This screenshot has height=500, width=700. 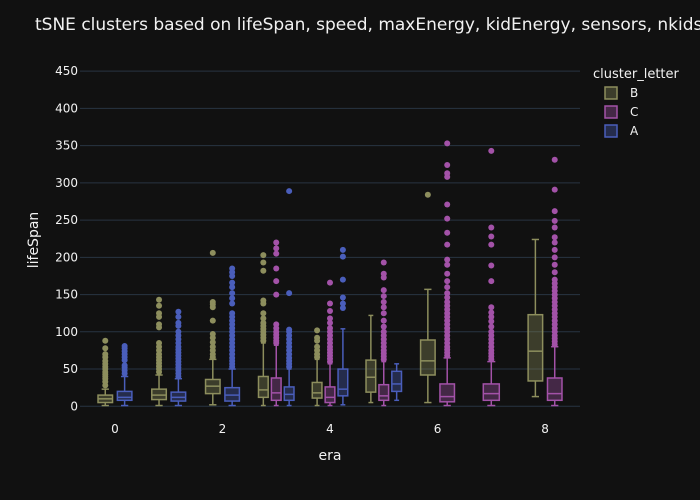 What do you see at coordinates (636, 74) in the screenshot?
I see `legend-title: cluster_letter` at bounding box center [636, 74].